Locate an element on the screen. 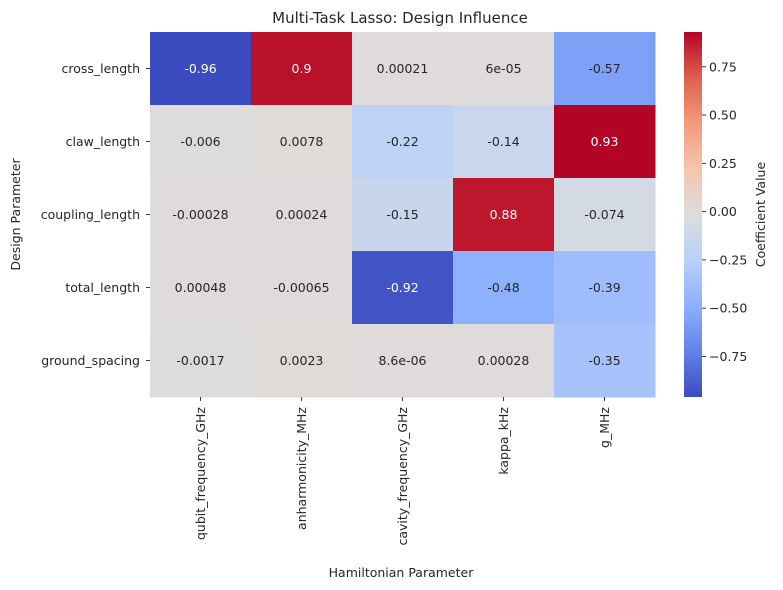 This screenshot has height=590, width=783. cell-annotation: 8.6e-06 is located at coordinates (403, 360).